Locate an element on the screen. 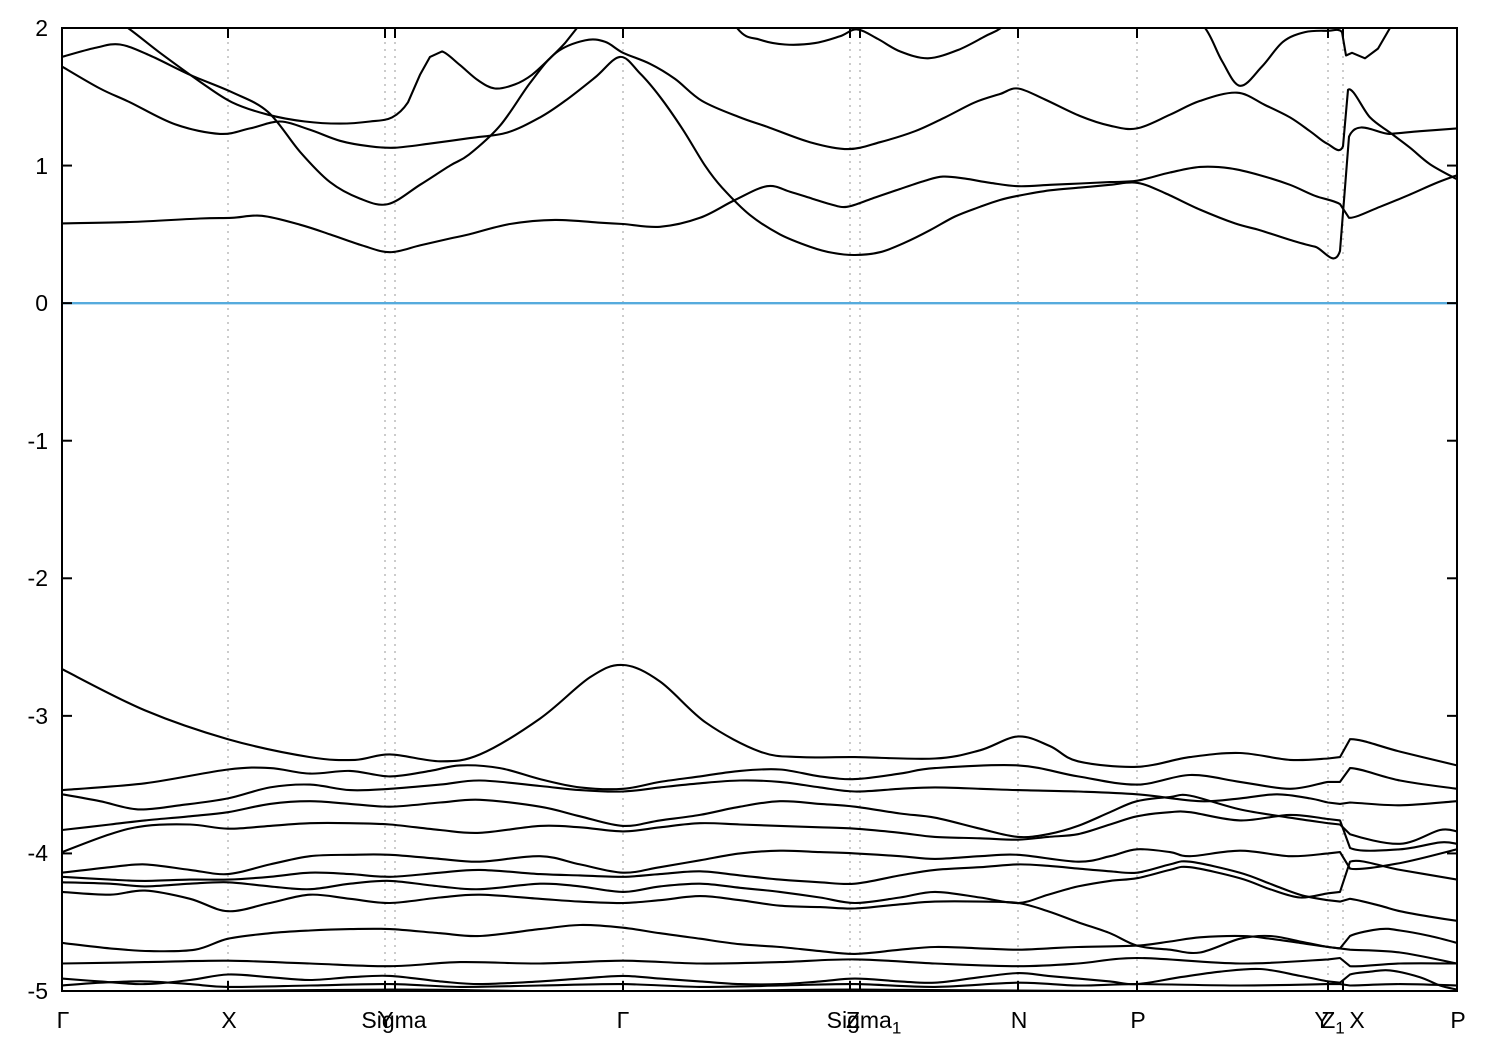  y-axis-tick-label: -2 is located at coordinates (37, 578).